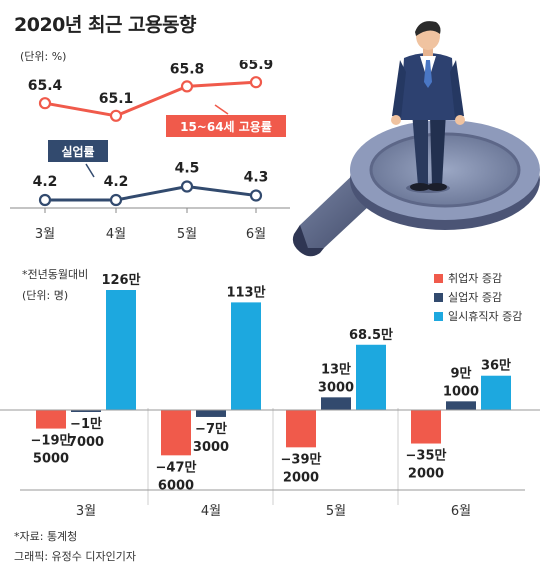 Image resolution: width=540 pixels, height=582 pixels. I want to click on data-label: 13만, so click(336, 369).